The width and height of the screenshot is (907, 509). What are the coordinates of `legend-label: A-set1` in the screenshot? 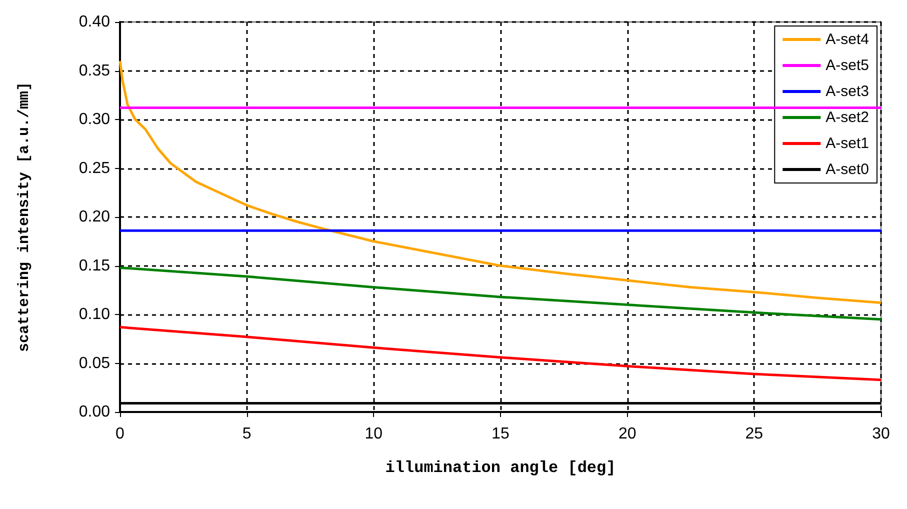 It's located at (848, 143).